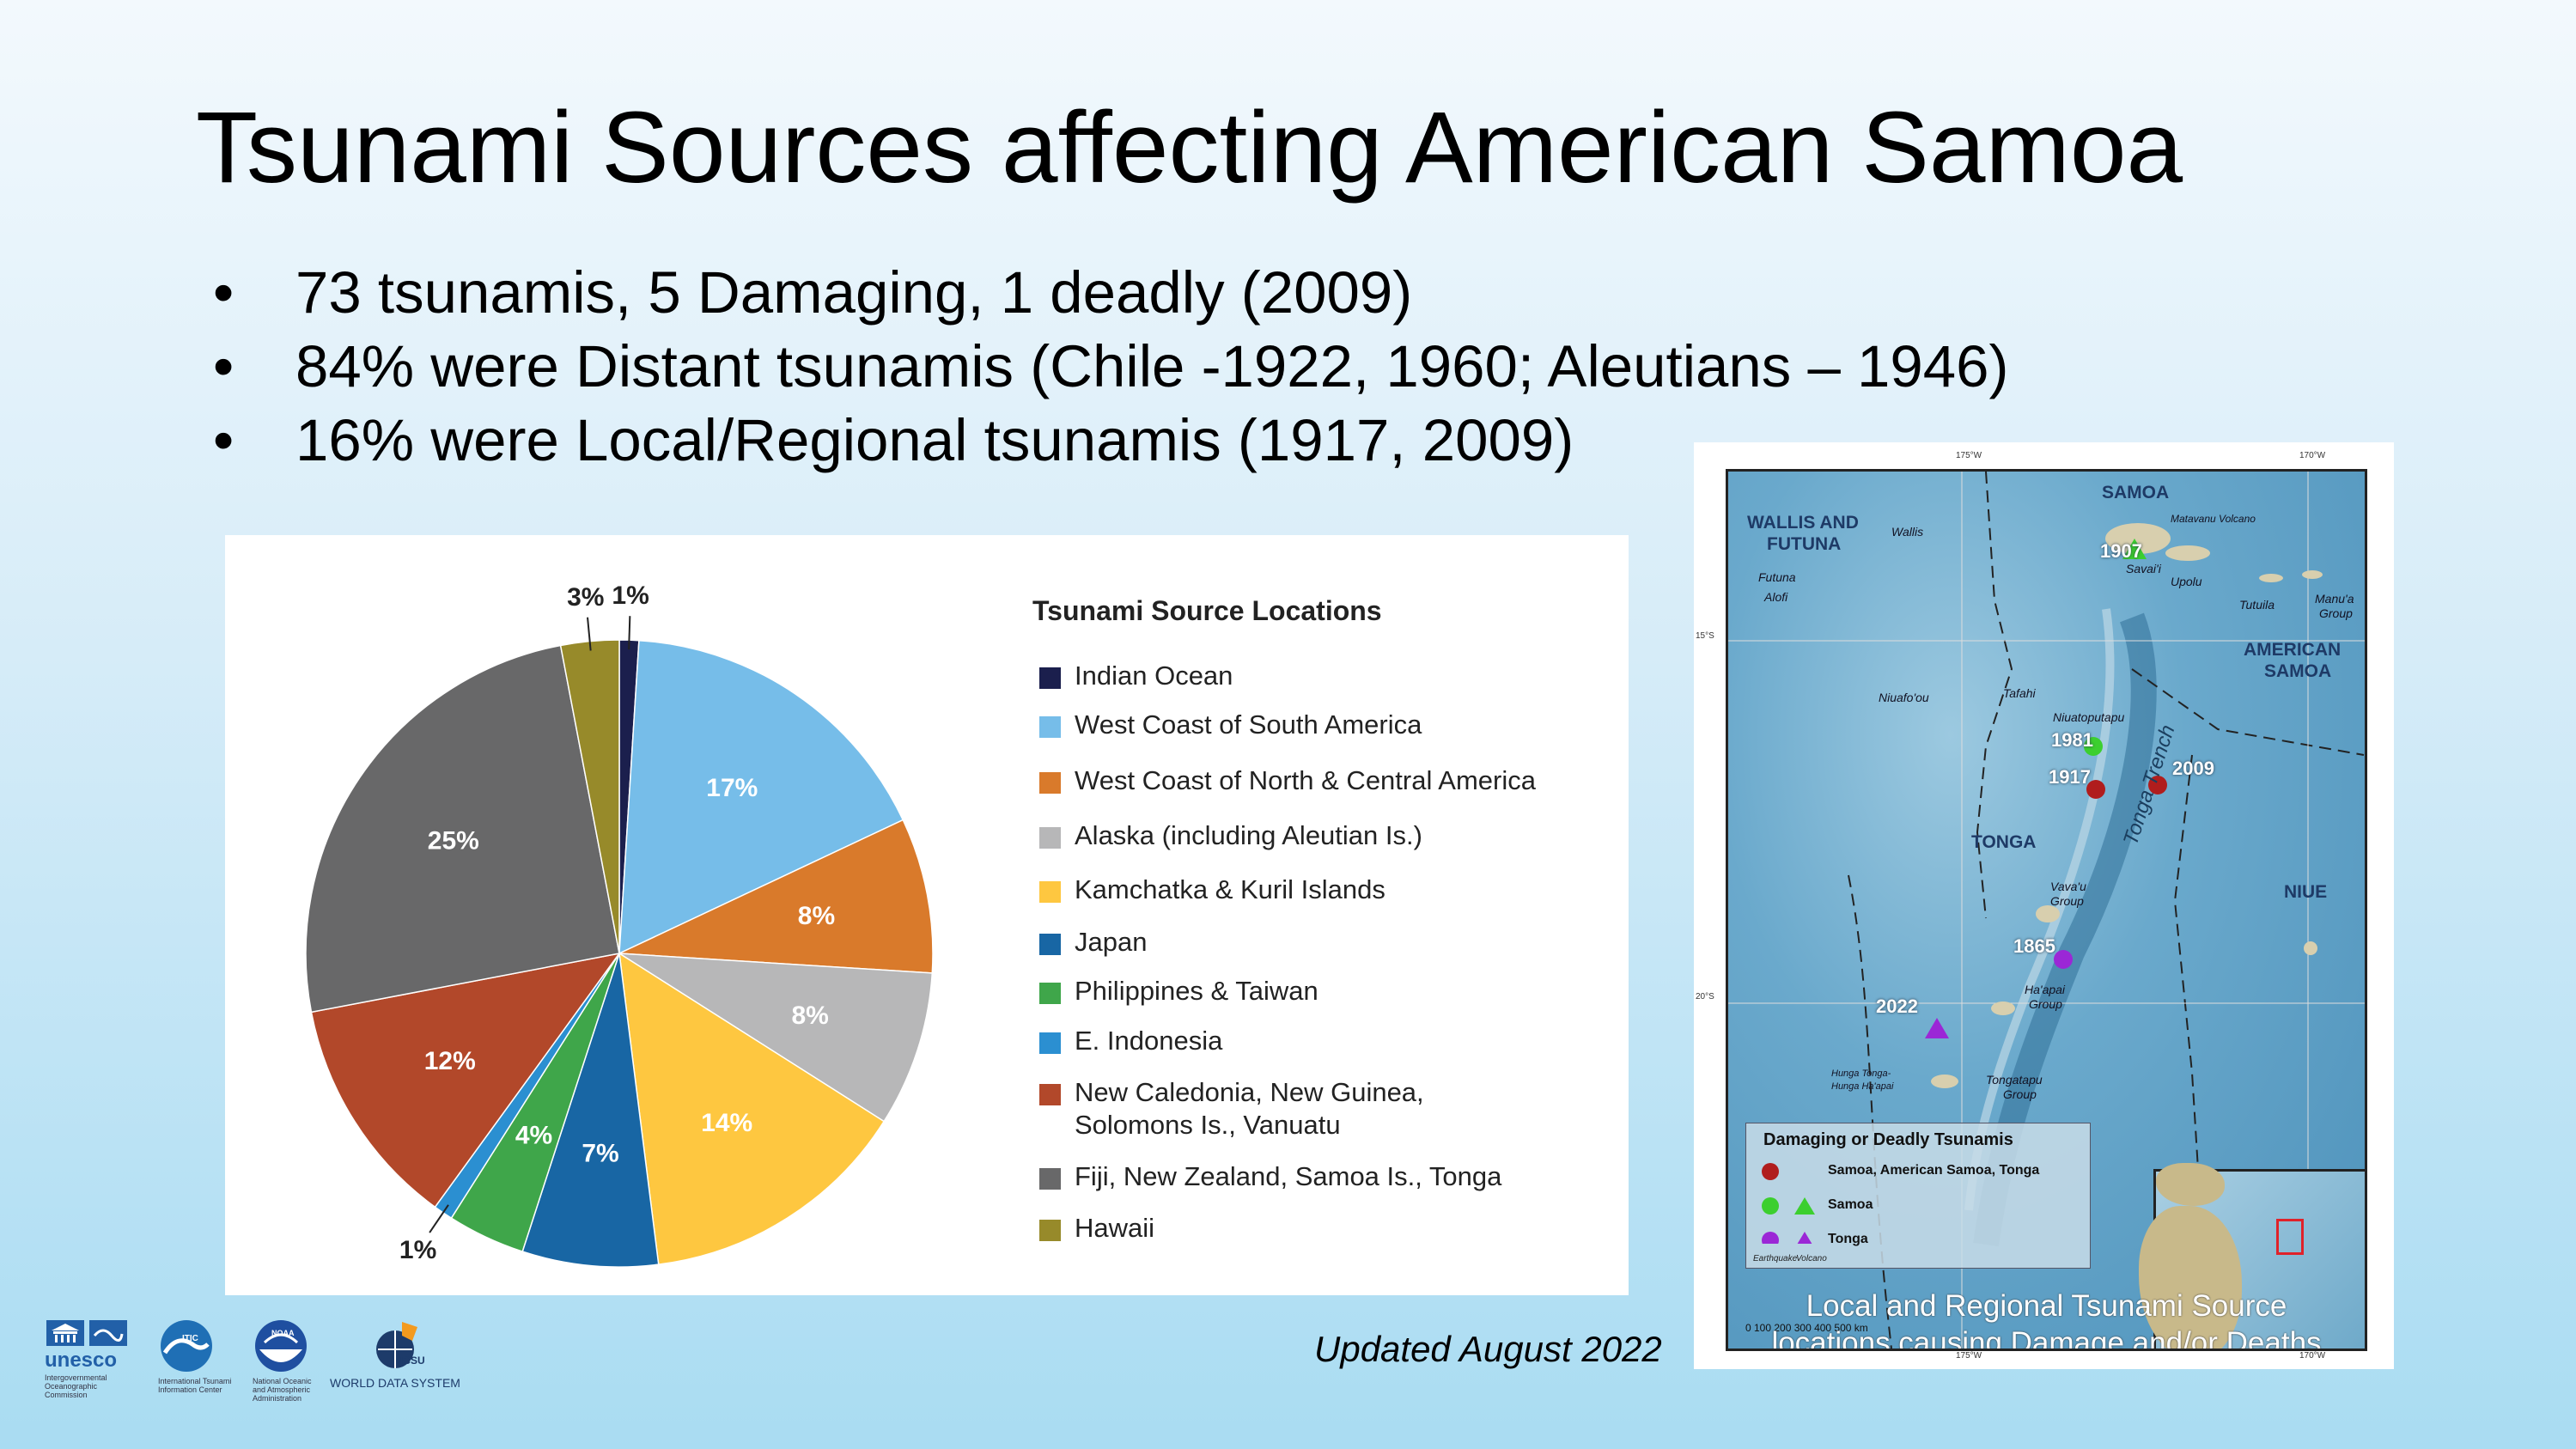 This screenshot has height=1449, width=2576. What do you see at coordinates (726, 1123) in the screenshot?
I see `pie-slice-label: 14%` at bounding box center [726, 1123].